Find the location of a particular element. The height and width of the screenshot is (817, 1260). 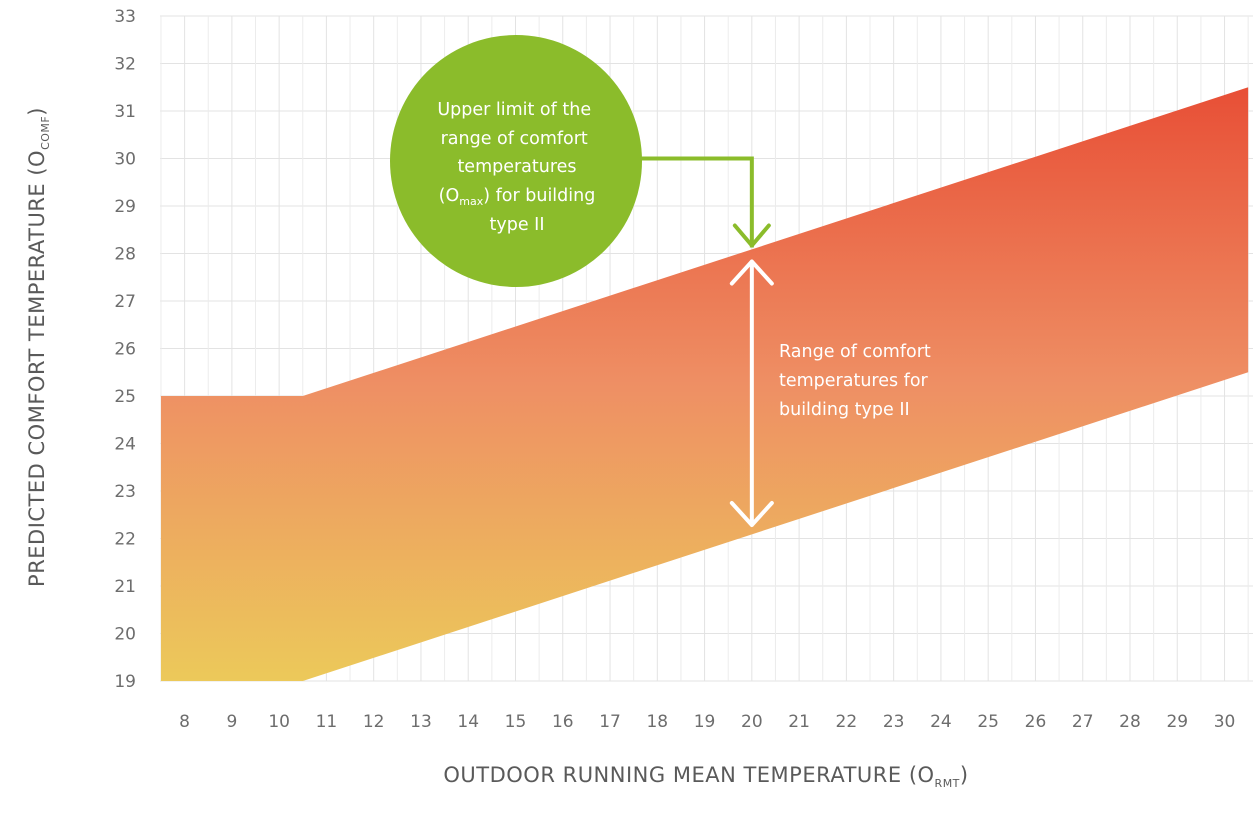

x-tick-label: 19 is located at coordinates (705, 722).